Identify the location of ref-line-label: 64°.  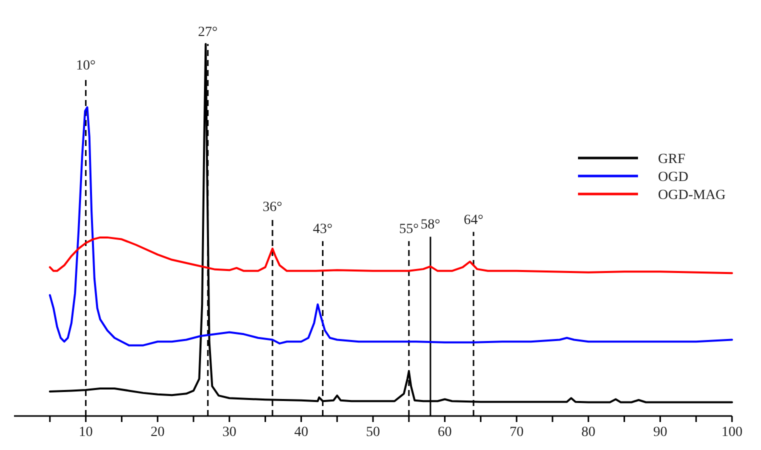
(474, 220).